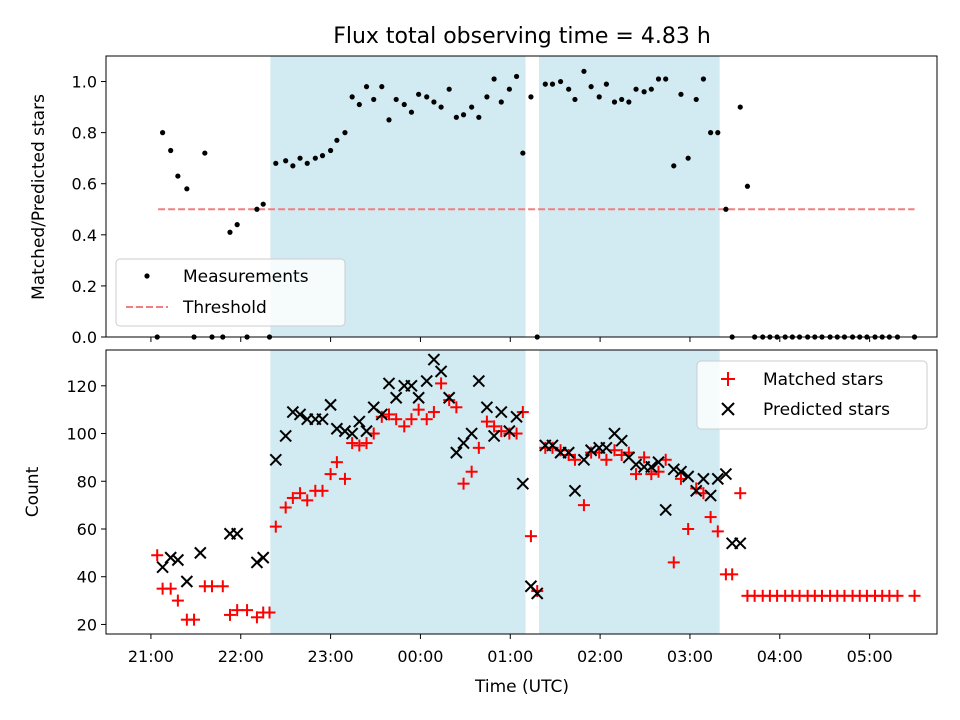 Image resolution: width=960 pixels, height=720 pixels. What do you see at coordinates (728, 379) in the screenshot?
I see `legend-matched-marker` at bounding box center [728, 379].